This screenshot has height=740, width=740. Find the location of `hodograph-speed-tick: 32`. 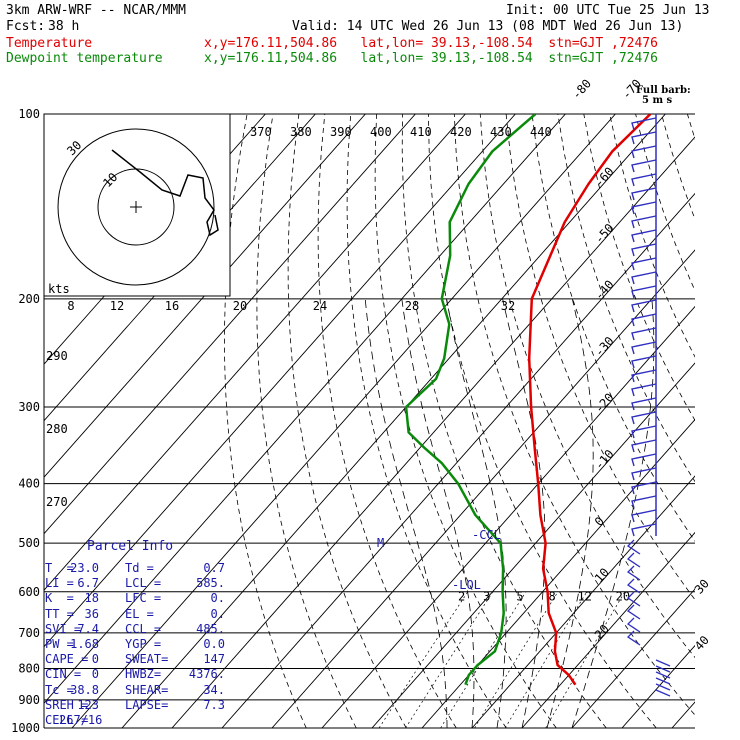

hodograph-speed-tick: 32 is located at coordinates (508, 306).